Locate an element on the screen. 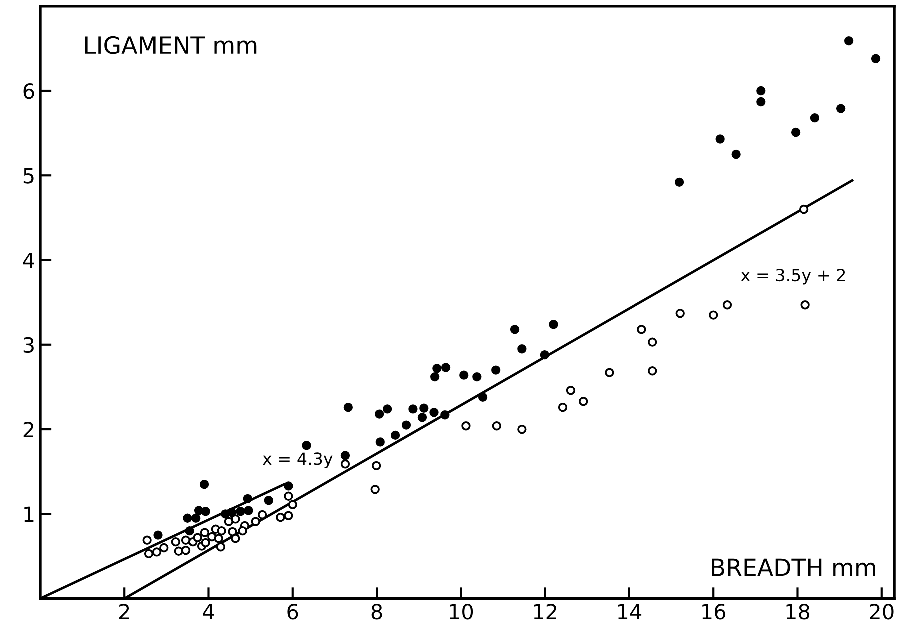 This screenshot has height=637, width=899. y-tick-label: 1 is located at coordinates (29, 514).